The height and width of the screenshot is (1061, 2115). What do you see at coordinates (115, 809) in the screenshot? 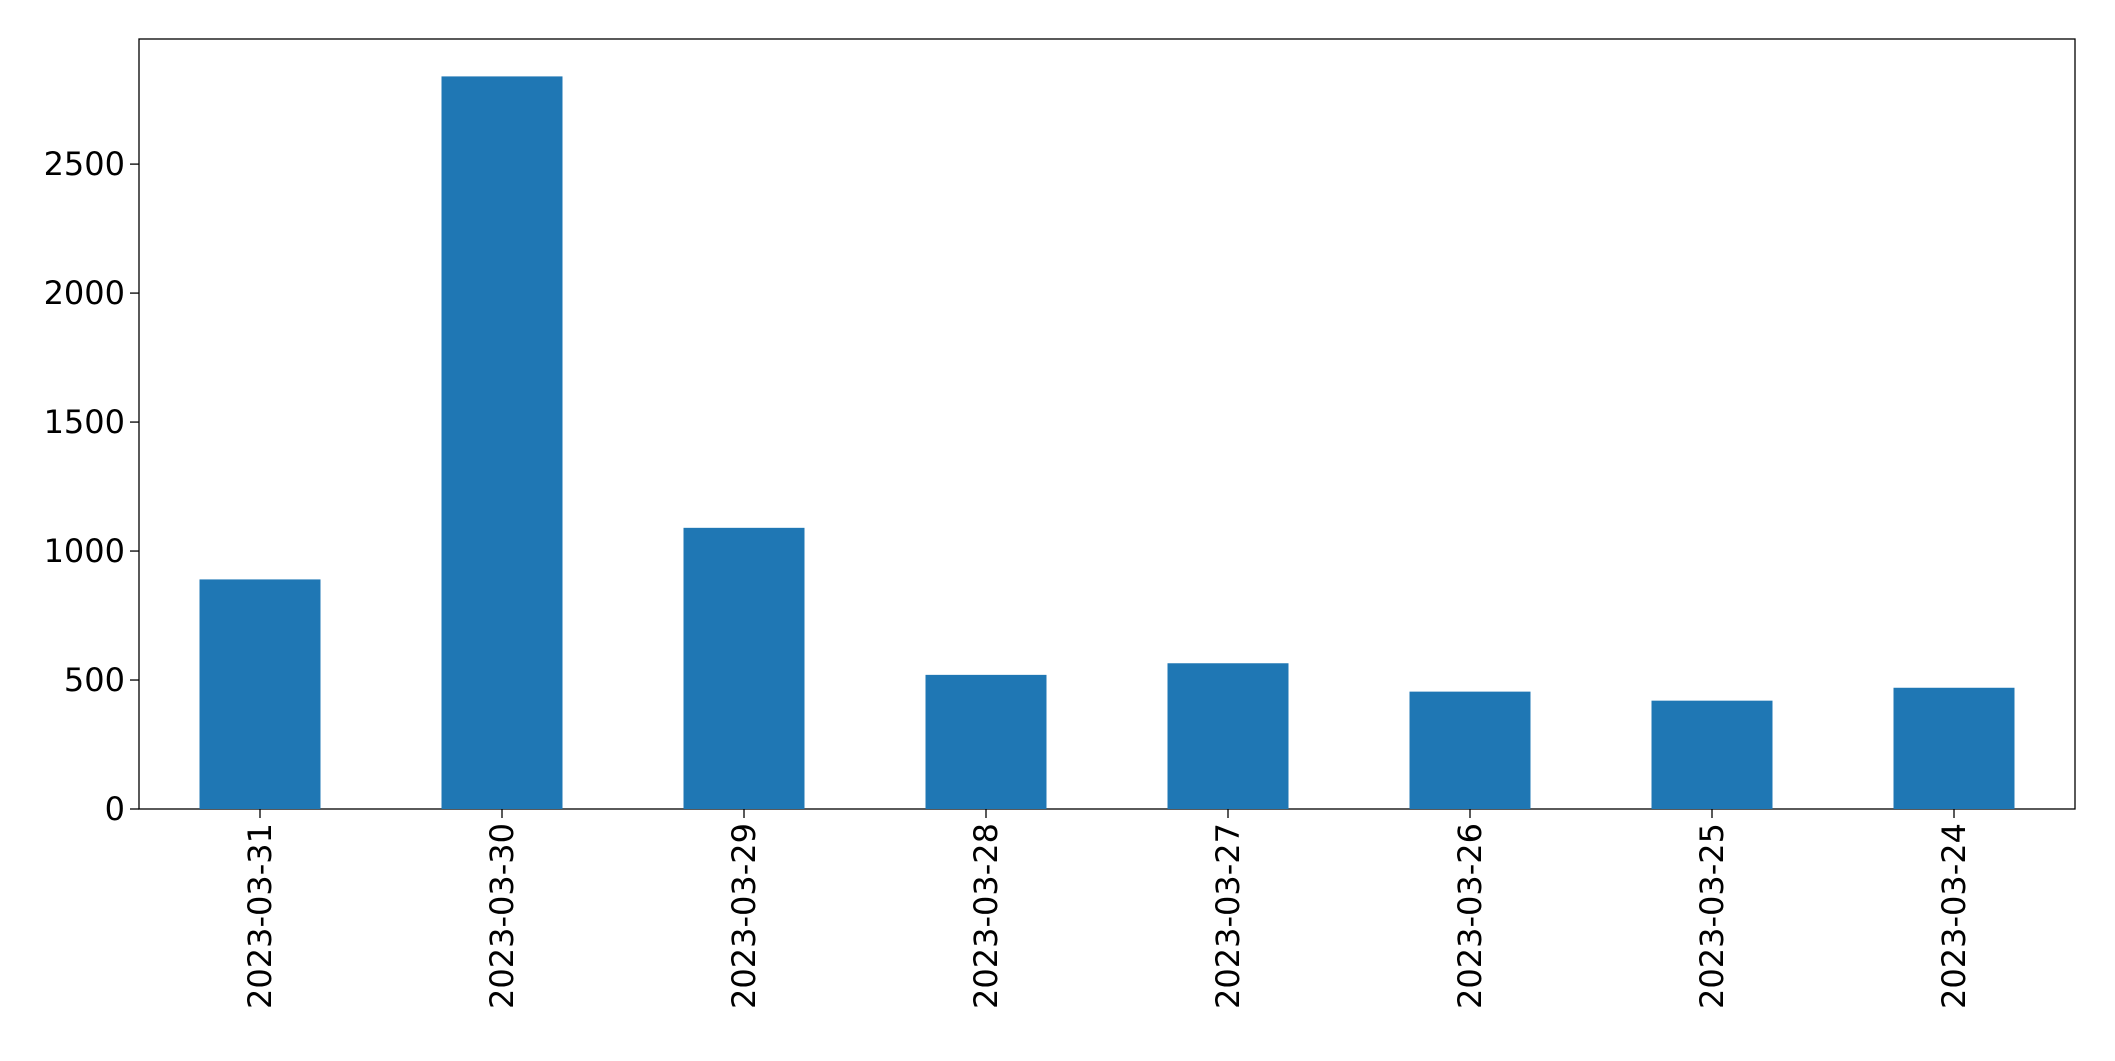
I see `y-tick-label: 0` at bounding box center [115, 809].